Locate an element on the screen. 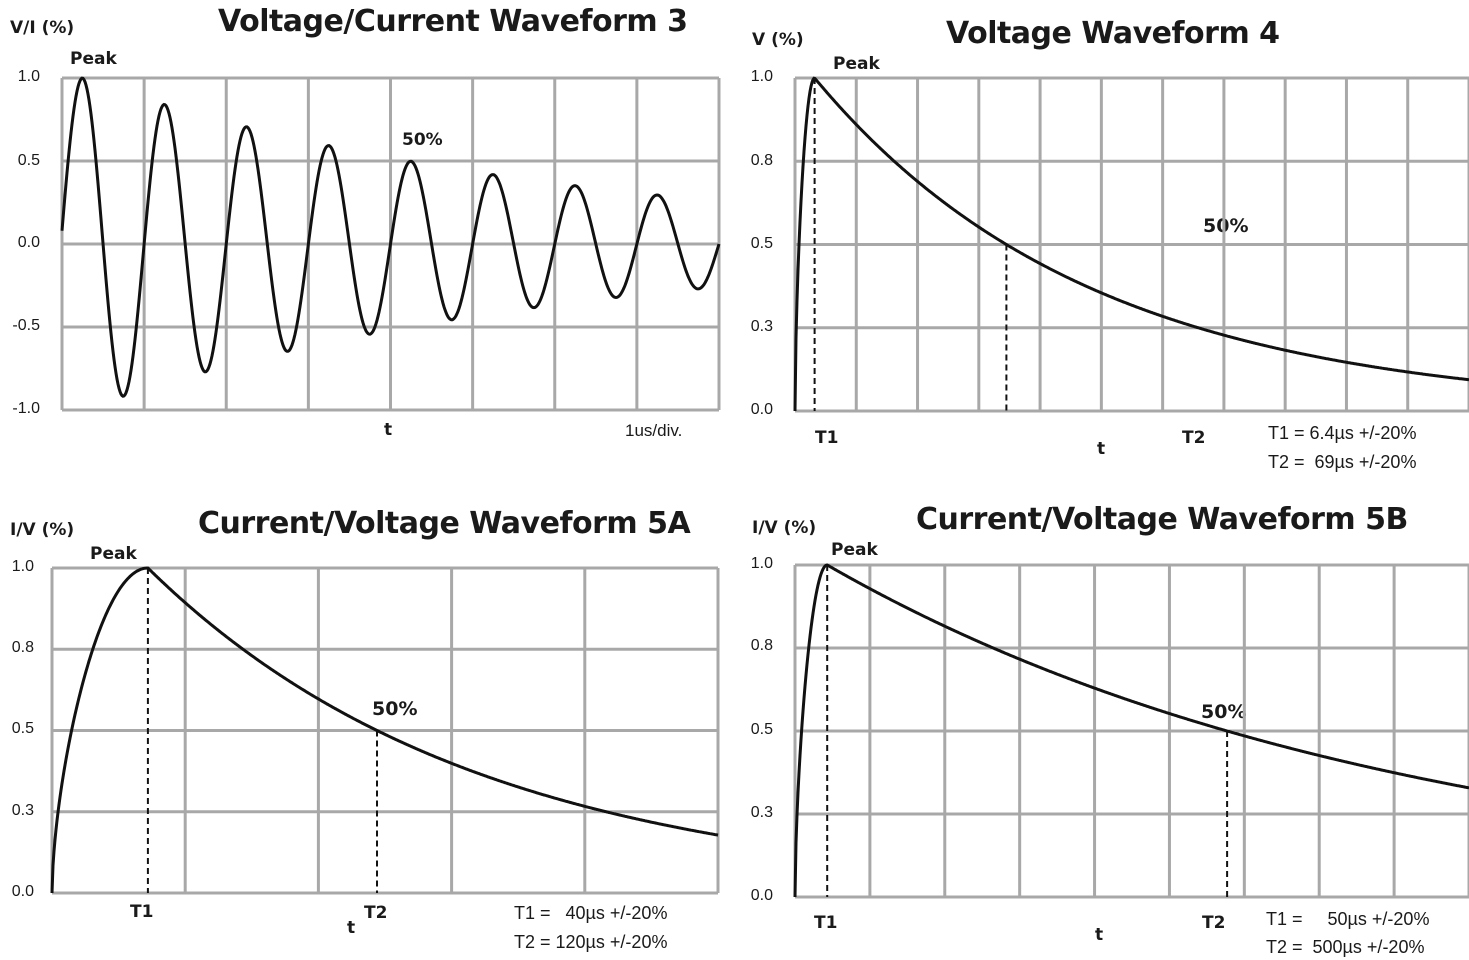 This screenshot has width=1469, height=960. t2-spec-note: T2 = 120µs +/-20% is located at coordinates (591, 942).